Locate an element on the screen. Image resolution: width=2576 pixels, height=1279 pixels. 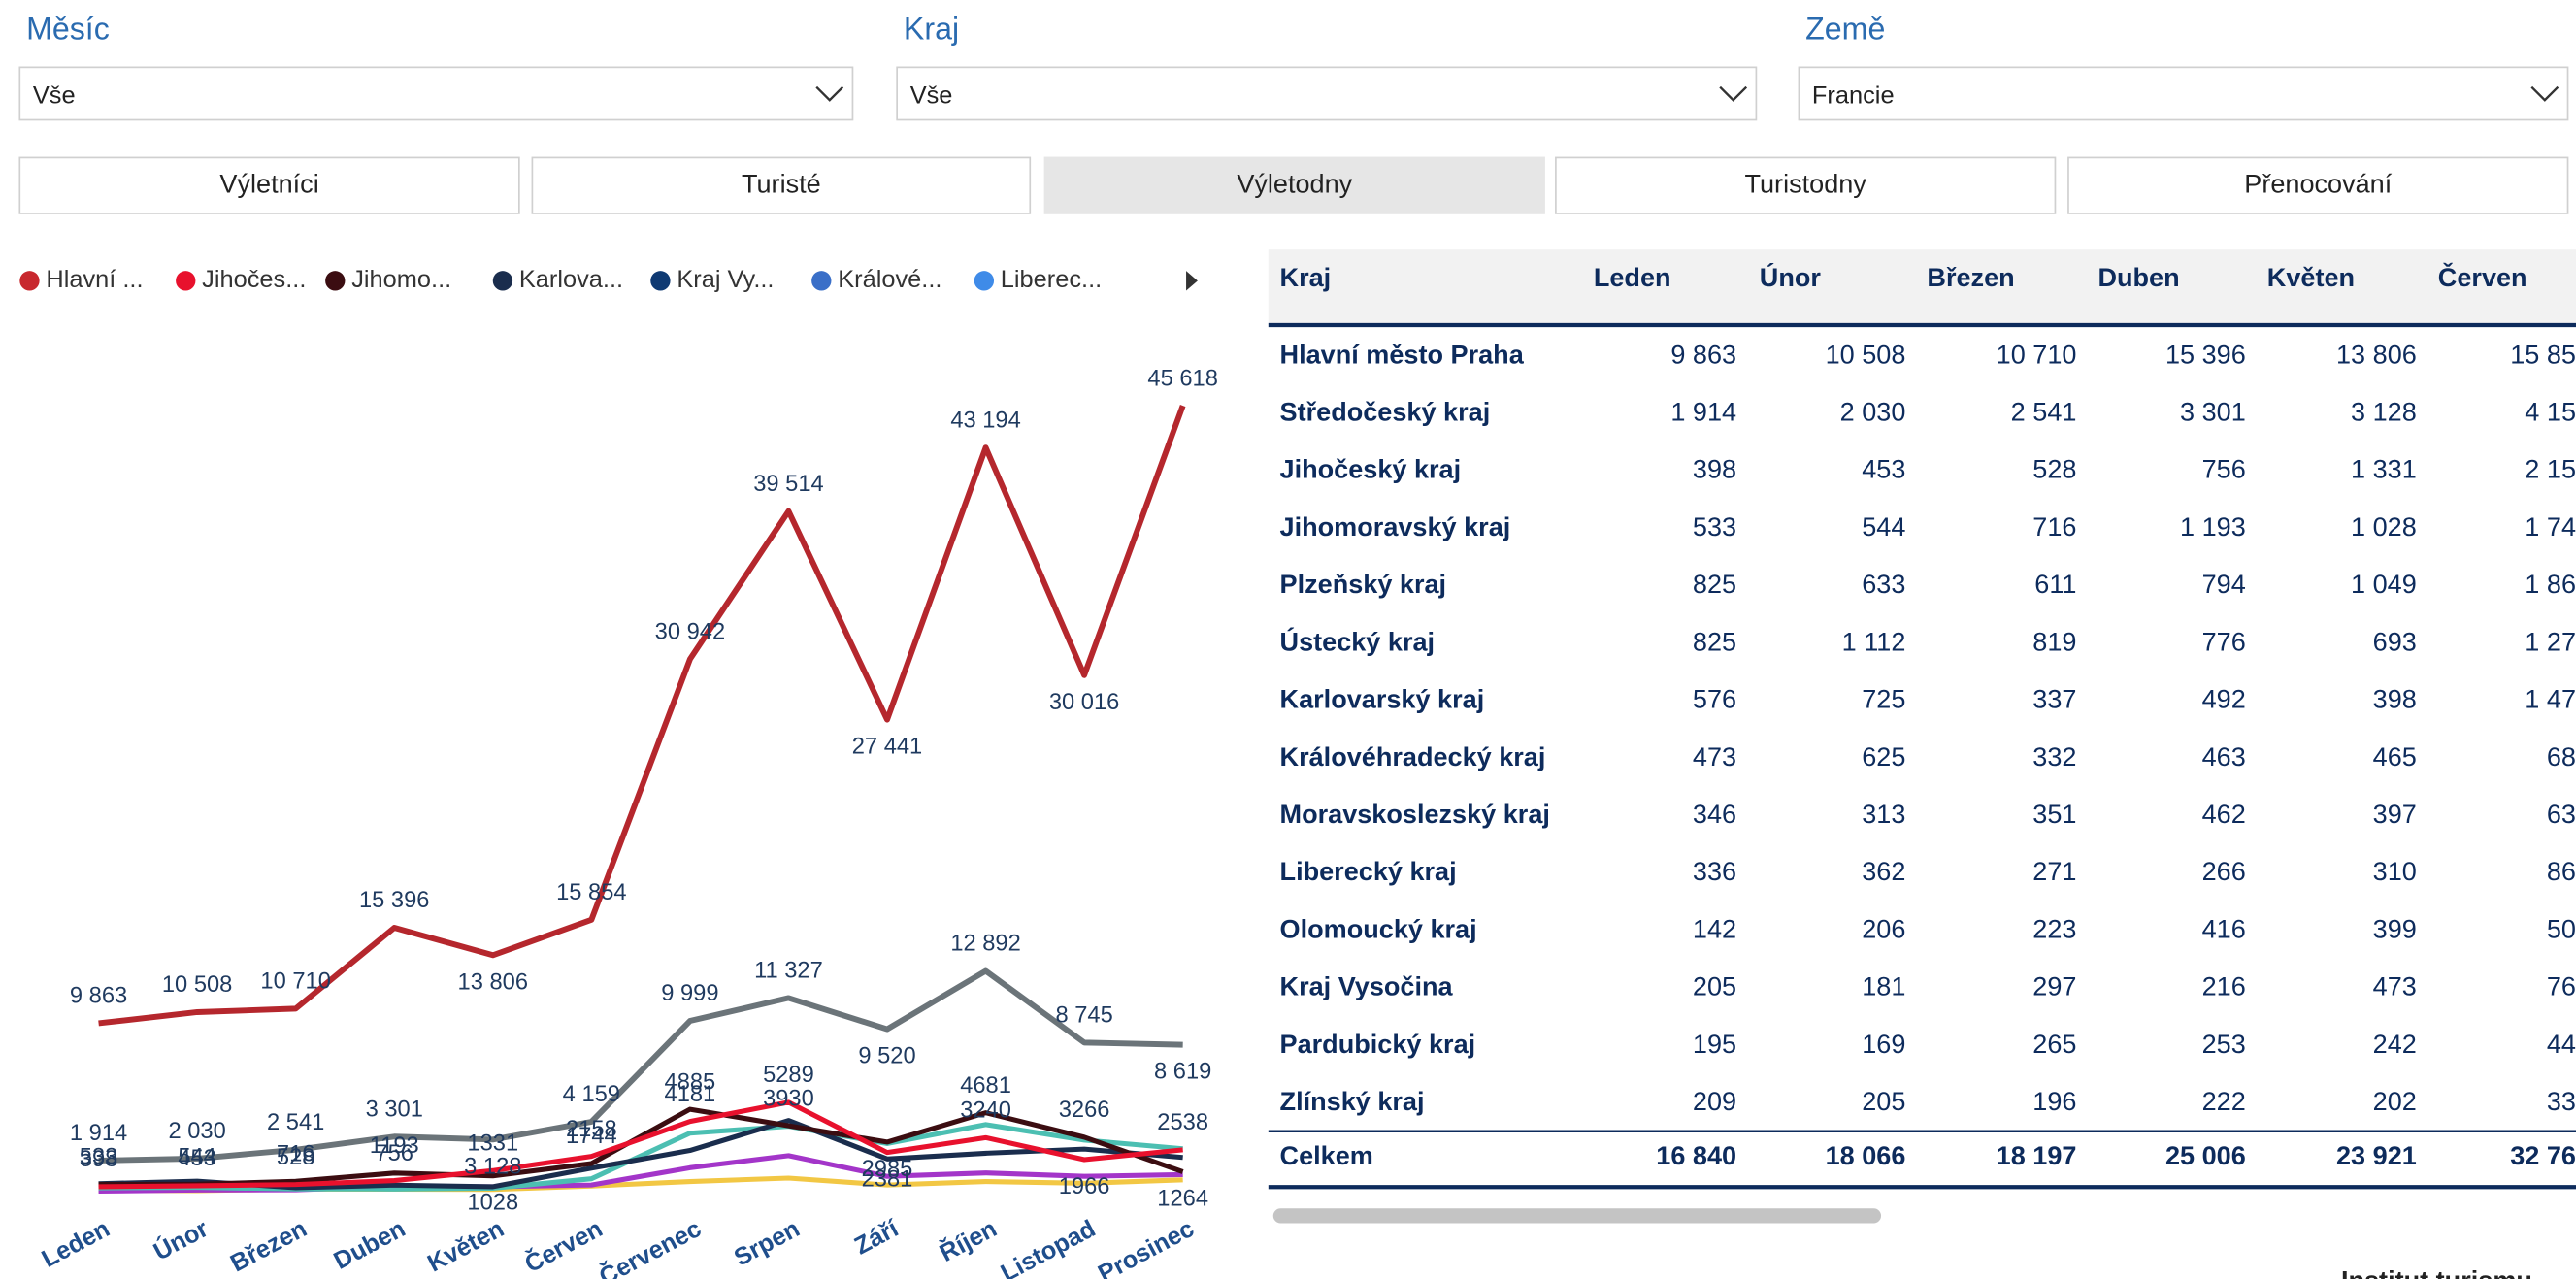
tab-button: Turisté is located at coordinates (781, 185).